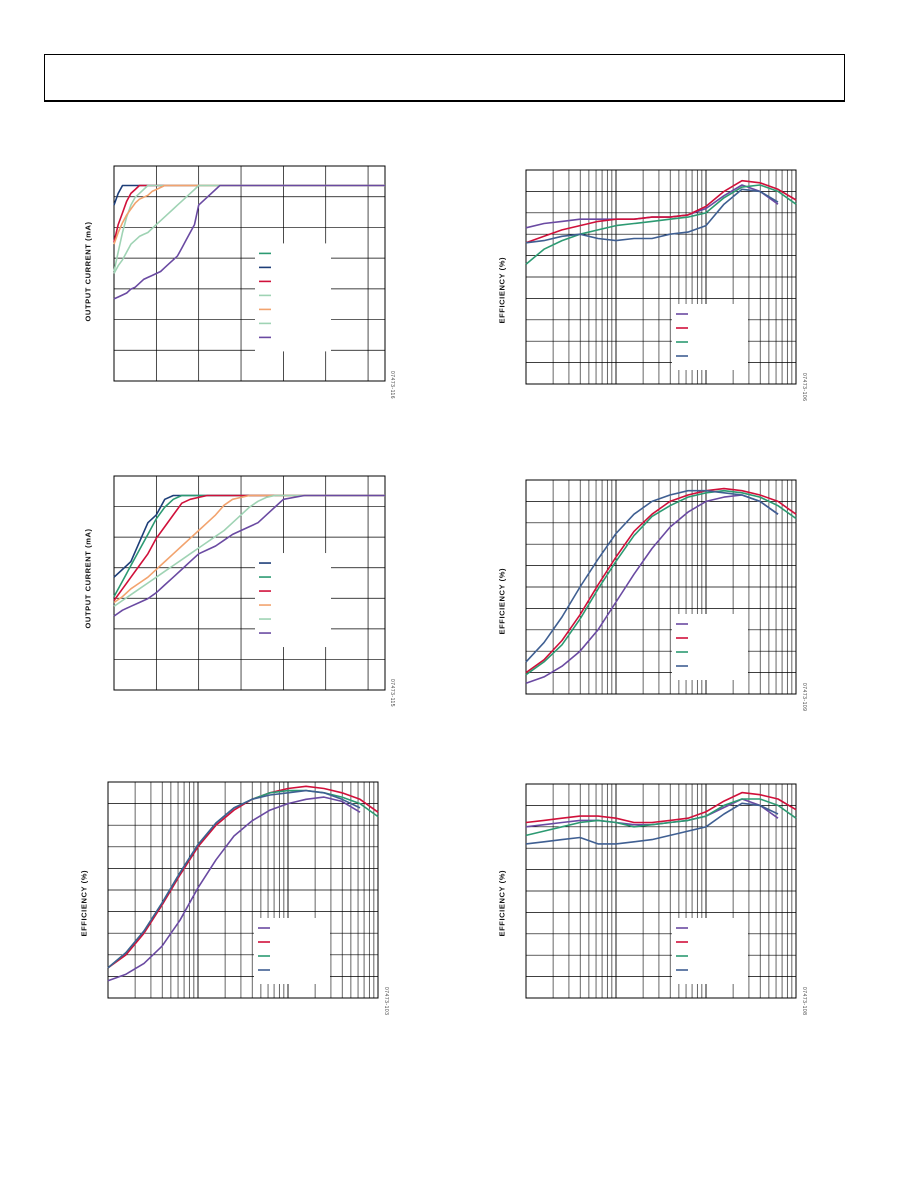 The image size is (918, 1188). Describe the element at coordinates (444, 78) in the screenshot. I see `page-header-box` at that location.